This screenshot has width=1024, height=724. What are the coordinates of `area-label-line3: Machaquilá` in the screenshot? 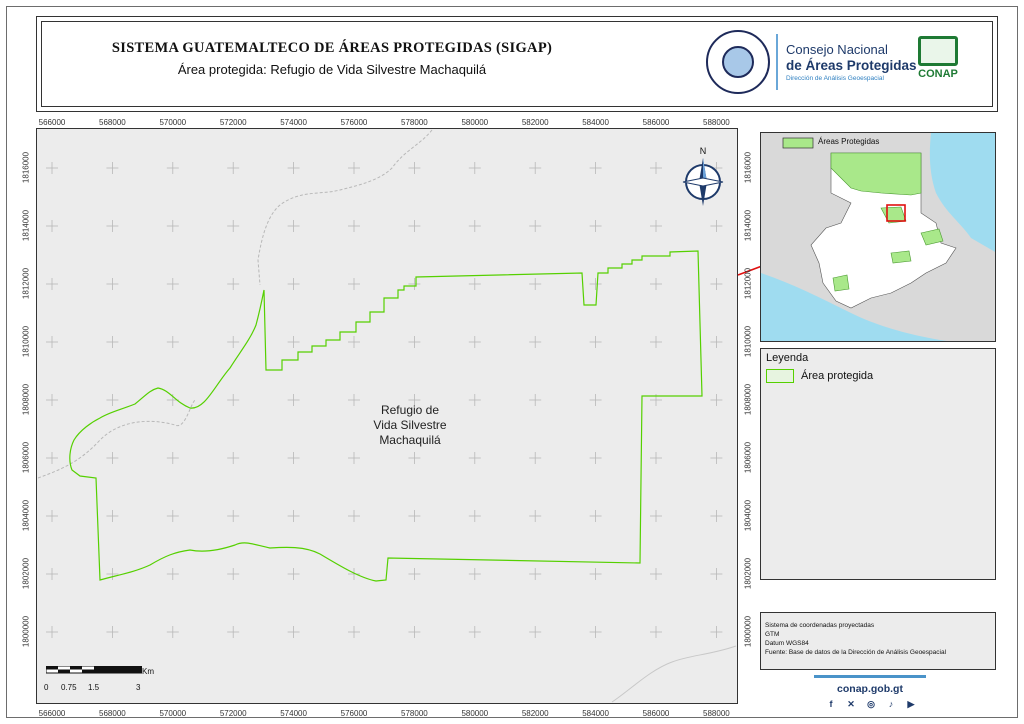 It's located at (410, 440).